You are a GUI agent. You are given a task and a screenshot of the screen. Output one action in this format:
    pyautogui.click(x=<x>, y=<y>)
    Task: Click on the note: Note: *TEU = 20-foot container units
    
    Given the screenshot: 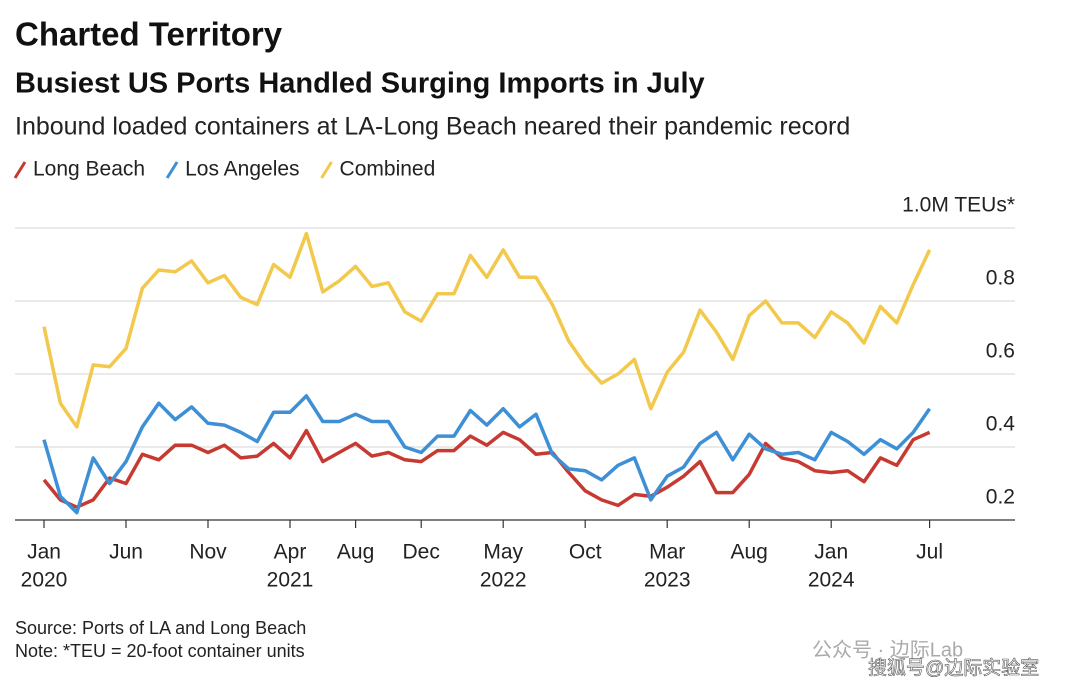 What is the action you would take?
    pyautogui.click(x=160, y=651)
    